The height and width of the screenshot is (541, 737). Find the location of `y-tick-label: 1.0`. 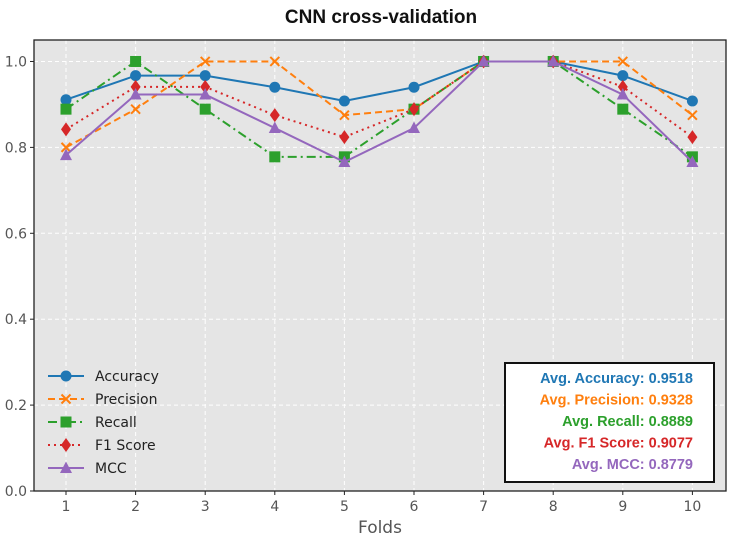

y-tick-label: 1.0 is located at coordinates (16, 62).